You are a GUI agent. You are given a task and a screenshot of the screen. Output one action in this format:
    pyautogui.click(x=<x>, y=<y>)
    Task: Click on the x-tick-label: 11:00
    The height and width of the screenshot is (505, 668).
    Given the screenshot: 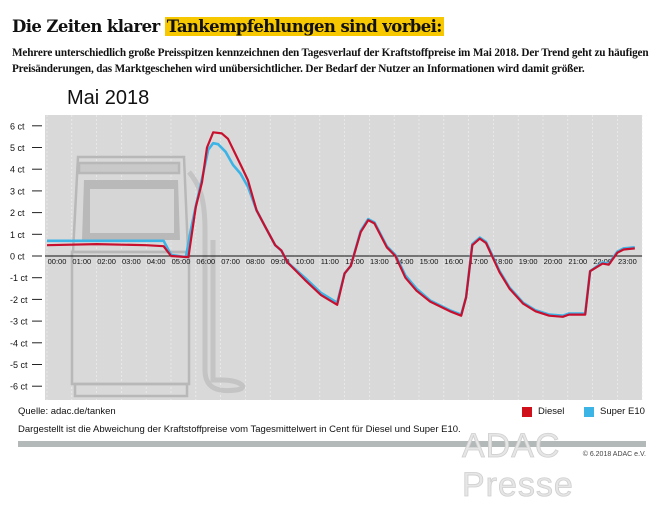 What is the action you would take?
    pyautogui.click(x=330, y=261)
    